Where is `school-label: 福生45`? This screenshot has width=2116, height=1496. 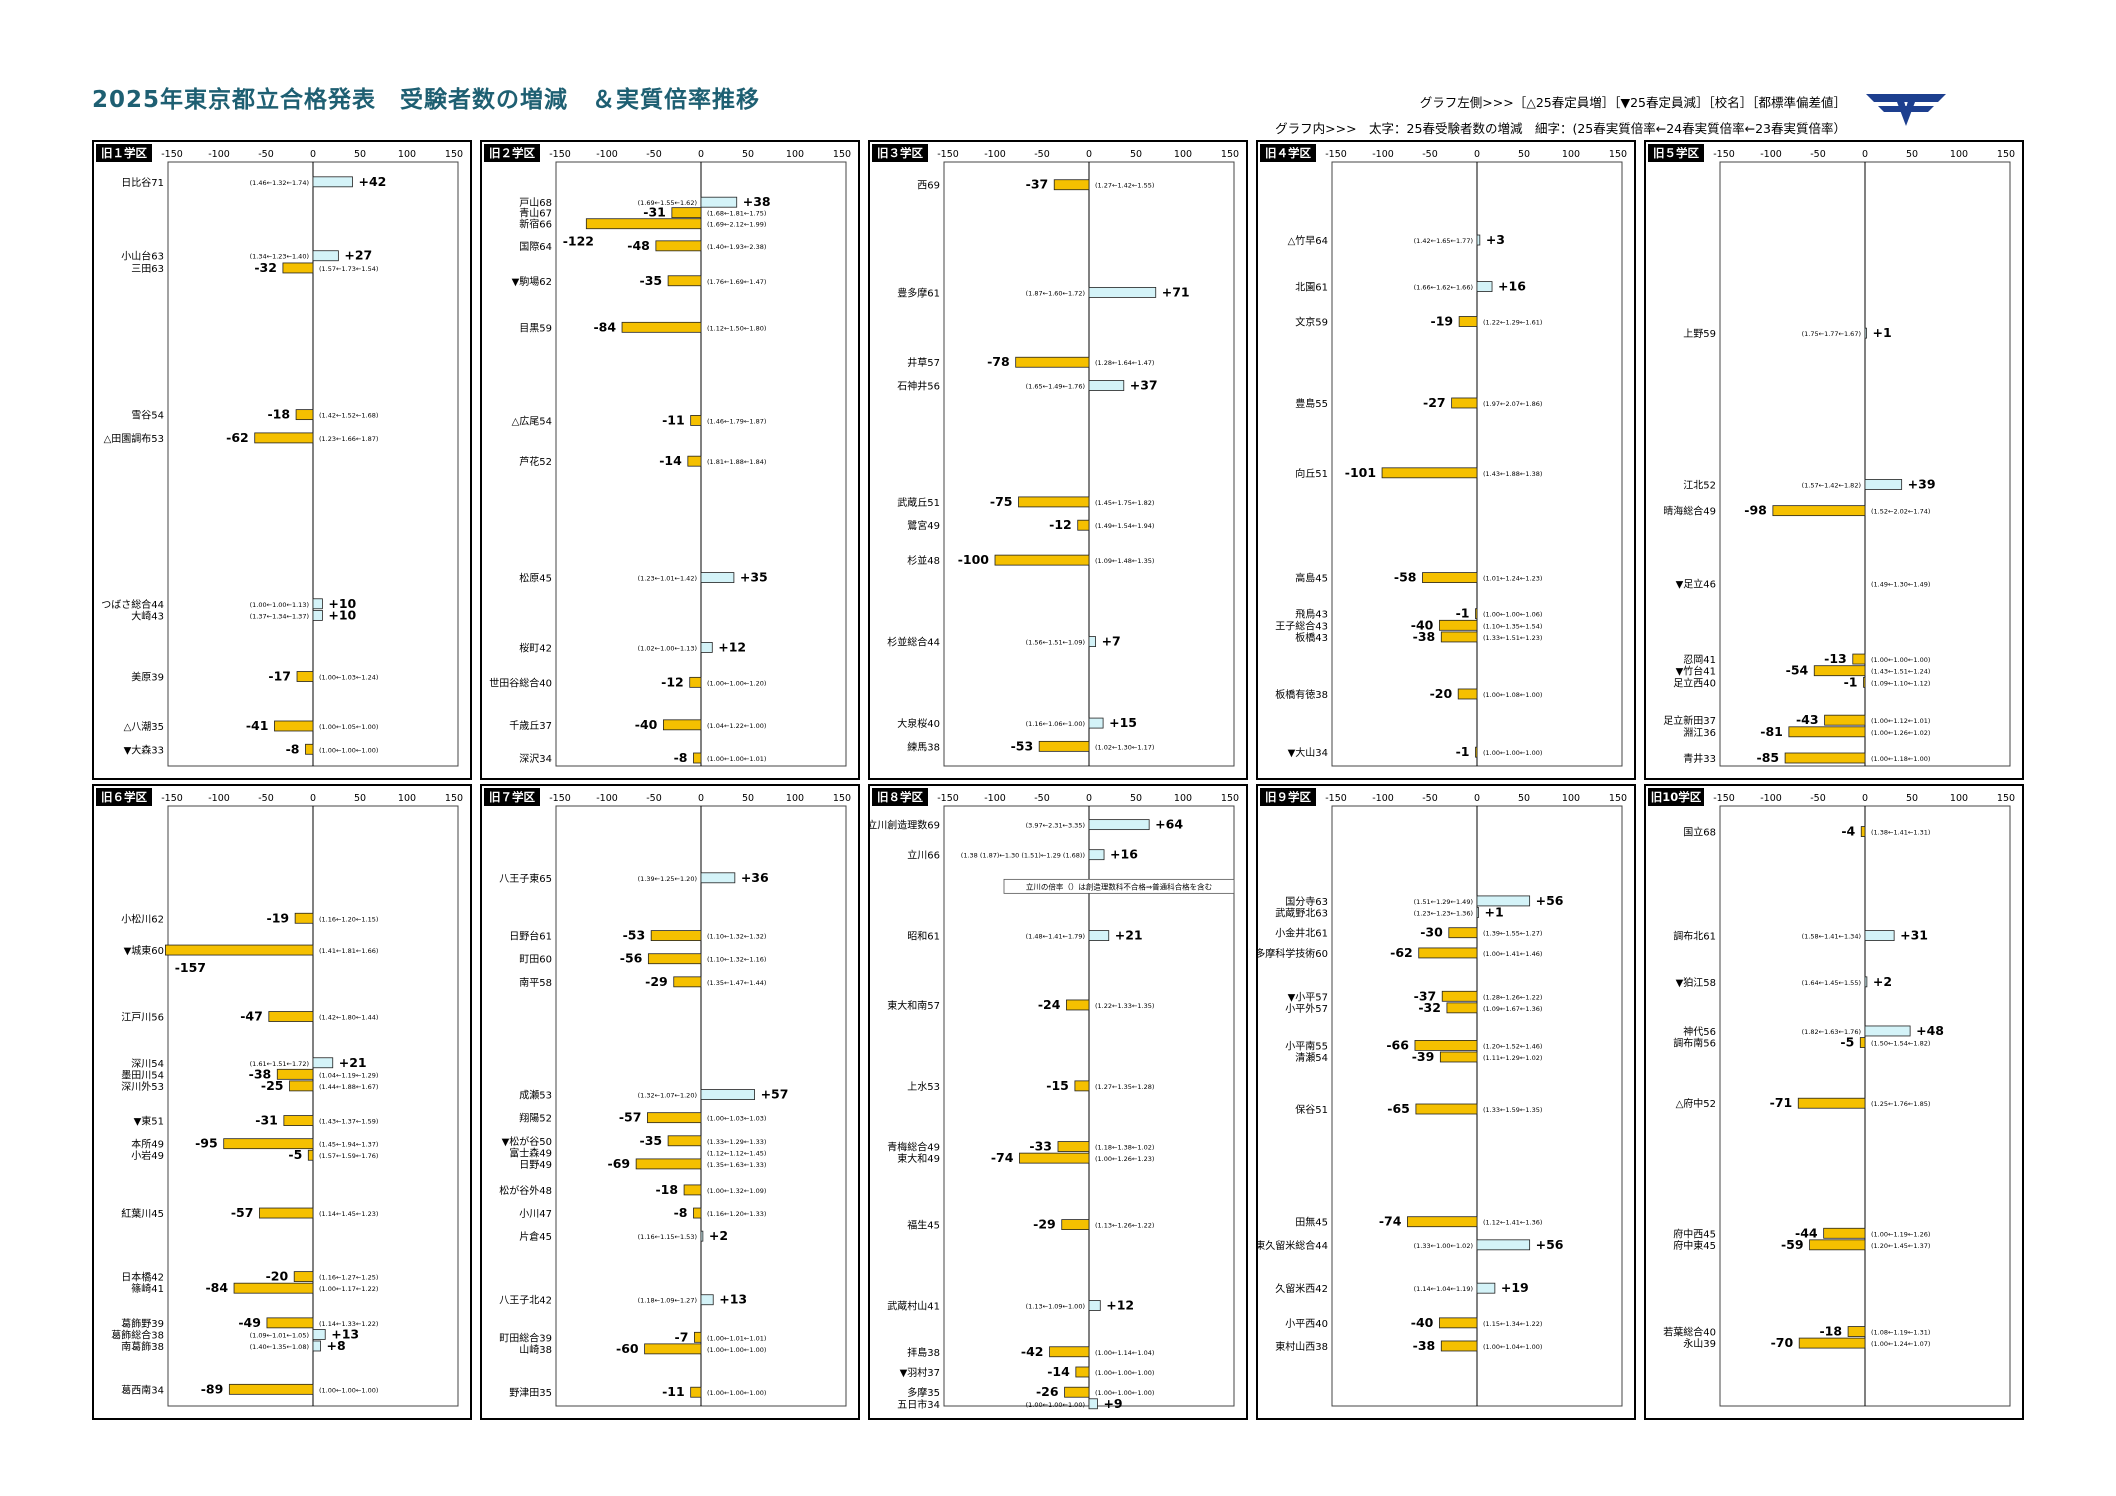
school-label: 福生45 is located at coordinates (923, 1225).